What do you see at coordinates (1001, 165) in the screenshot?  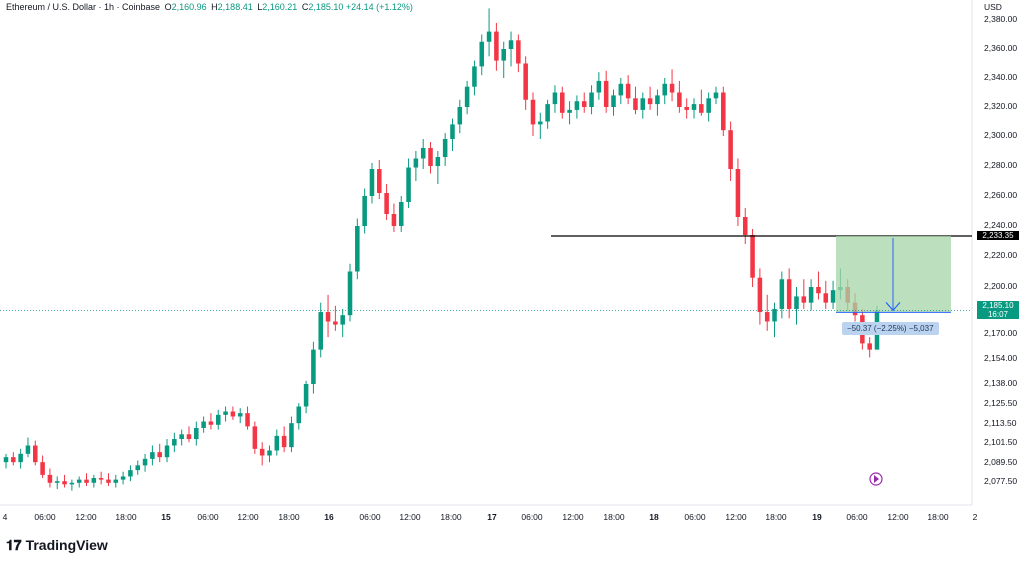 I see `price-tick-label: 2,280.00` at bounding box center [1001, 165].